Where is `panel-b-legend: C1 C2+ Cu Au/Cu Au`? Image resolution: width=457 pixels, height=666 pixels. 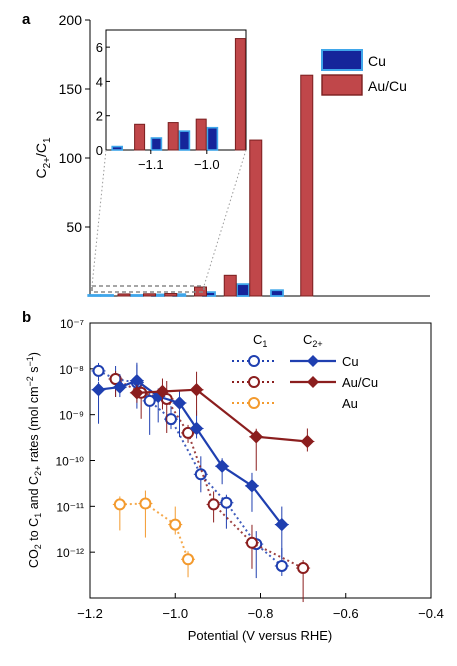 panel-b-legend: C1 C2+ Cu Au/Cu Au is located at coordinates (305, 371).